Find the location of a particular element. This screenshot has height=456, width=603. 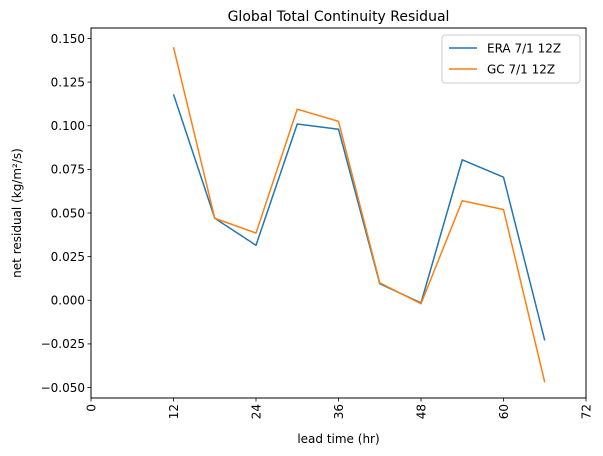

y-tick-label: 0.150 is located at coordinates (68, 39).